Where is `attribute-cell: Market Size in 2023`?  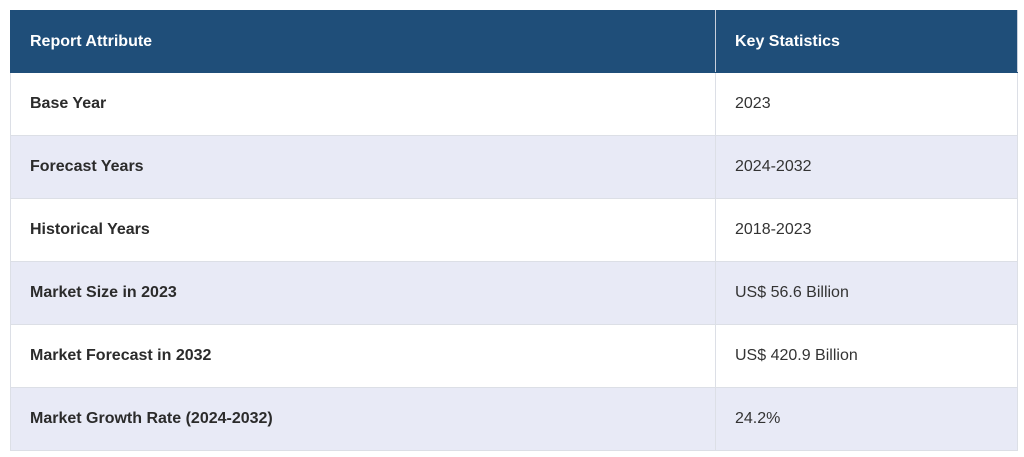 attribute-cell: Market Size in 2023 is located at coordinates (363, 293).